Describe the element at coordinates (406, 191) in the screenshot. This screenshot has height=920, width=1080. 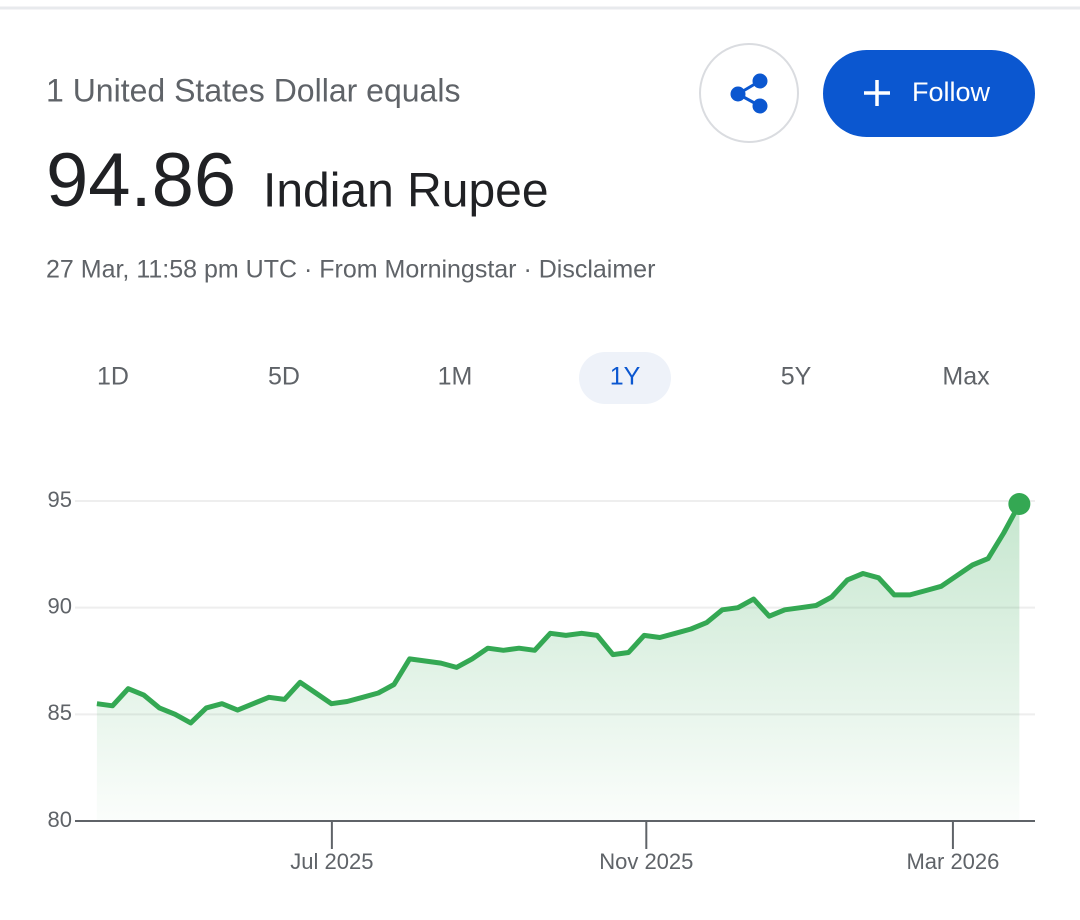
I see `currency: Indian Rupee` at that location.